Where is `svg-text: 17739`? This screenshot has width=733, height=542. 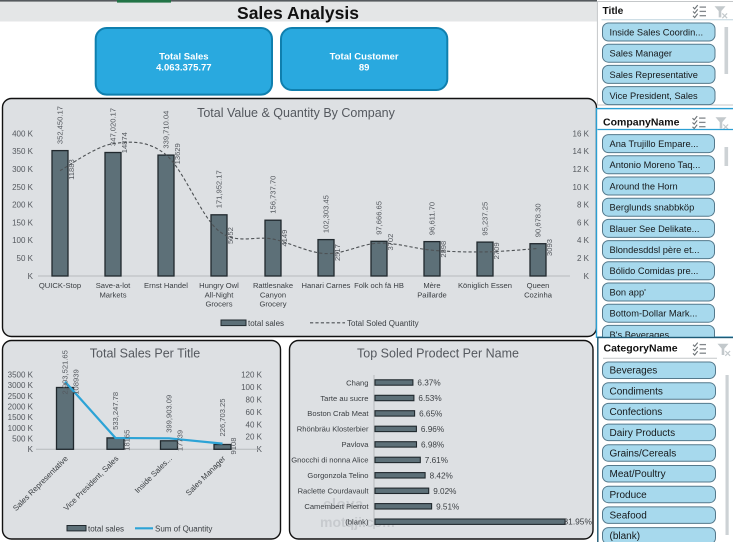 svg-text: 17739 is located at coordinates (180, 440).